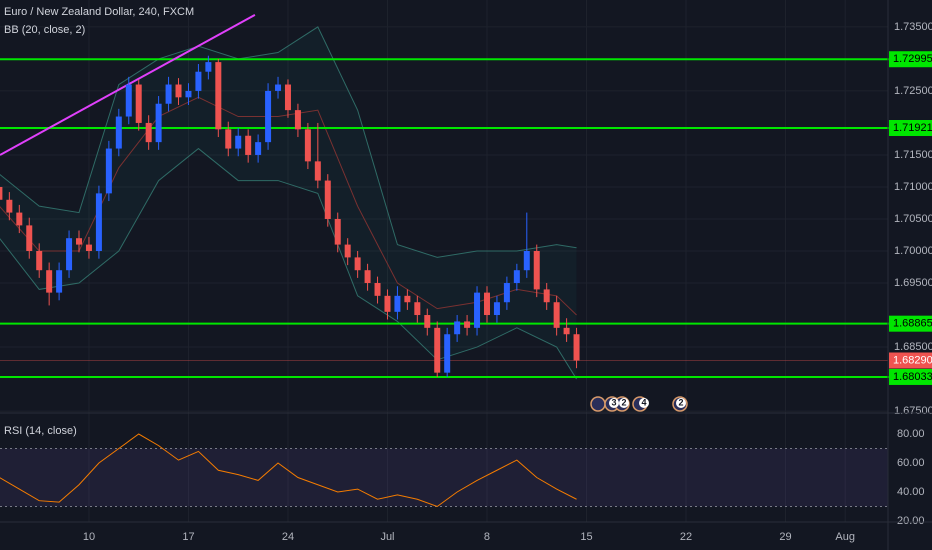 The height and width of the screenshot is (550, 932). Describe the element at coordinates (444, 477) in the screenshot. I see `rsi-band` at that location.